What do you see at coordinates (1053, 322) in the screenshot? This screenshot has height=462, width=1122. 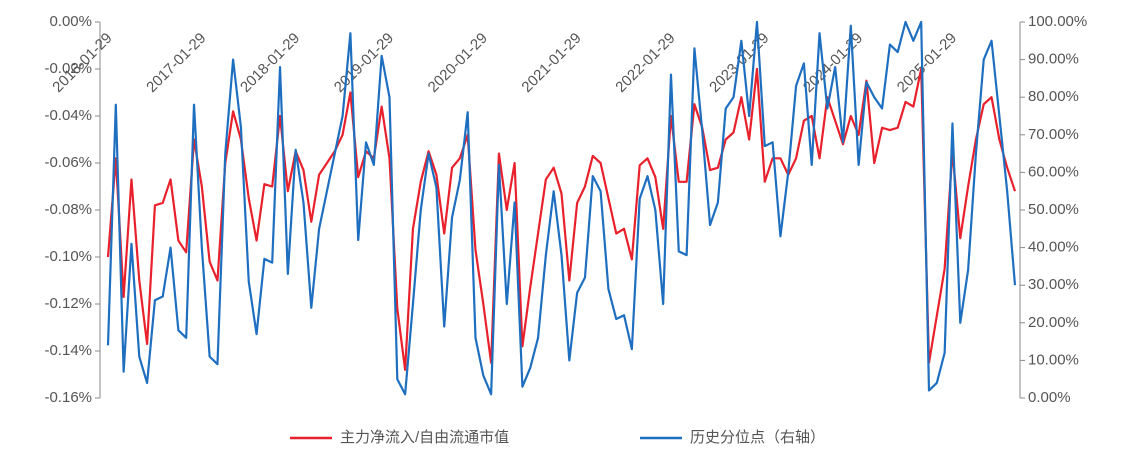 I see `y2-tick-label: 20.00%` at bounding box center [1053, 322].